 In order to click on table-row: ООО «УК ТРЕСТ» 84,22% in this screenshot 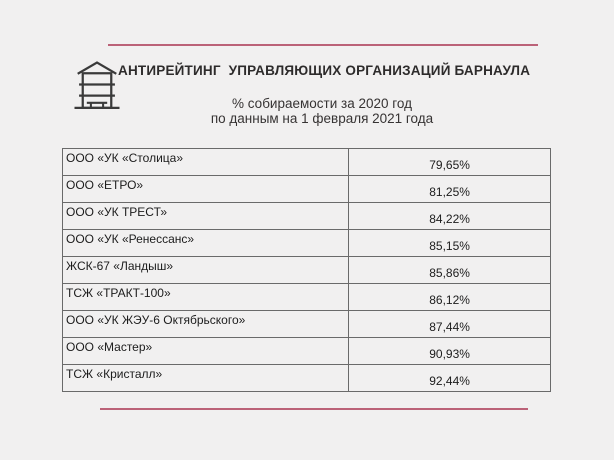, I will do `click(306, 216)`.